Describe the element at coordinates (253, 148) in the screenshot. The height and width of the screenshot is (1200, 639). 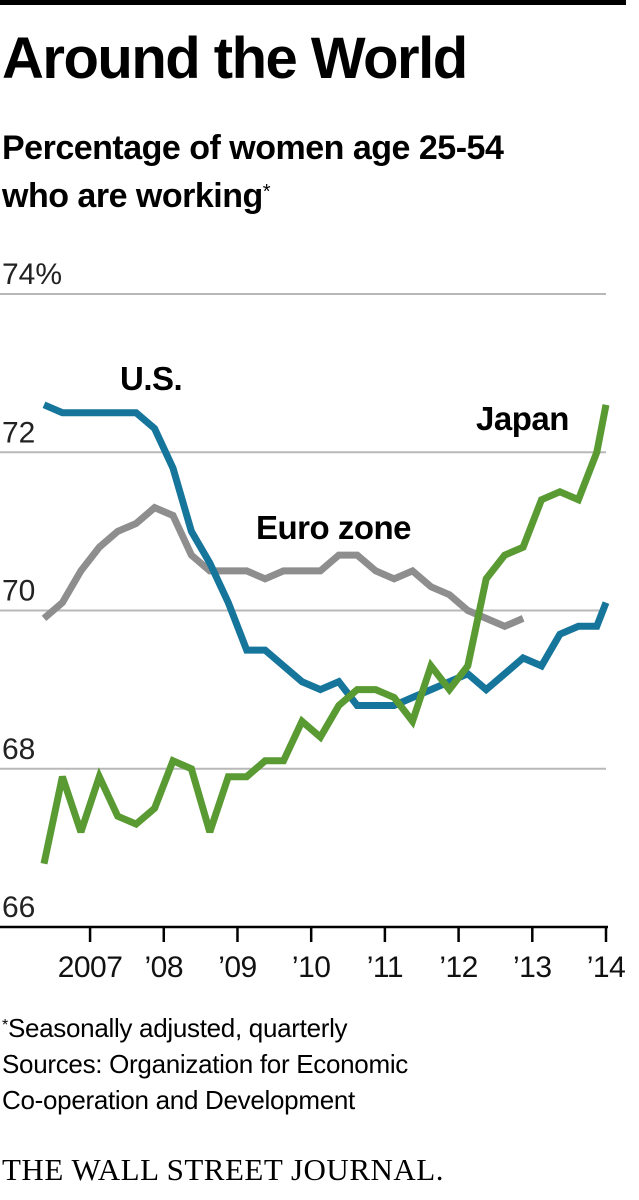
I see `subtitle-line-1: Percentage of women age 25-54` at that location.